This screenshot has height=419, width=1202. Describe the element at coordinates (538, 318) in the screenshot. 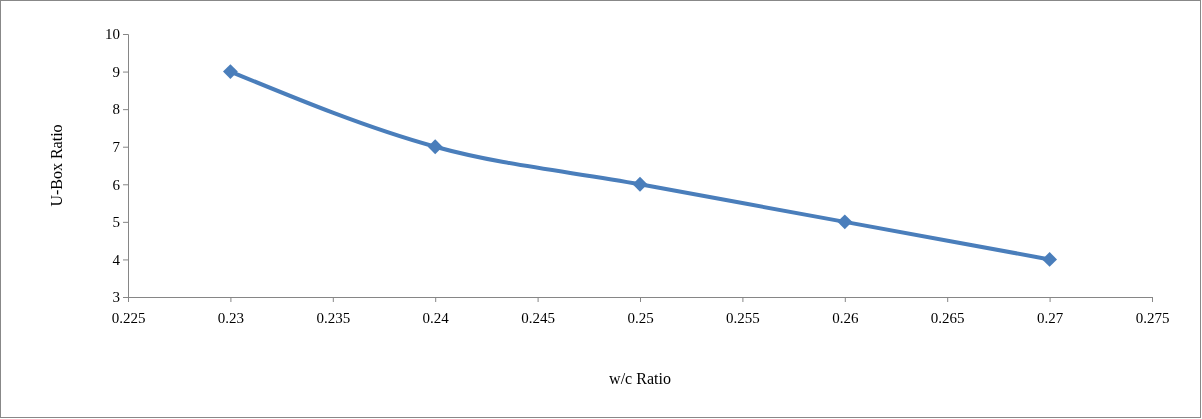

I see `x-tick-label: 0.245` at that location.